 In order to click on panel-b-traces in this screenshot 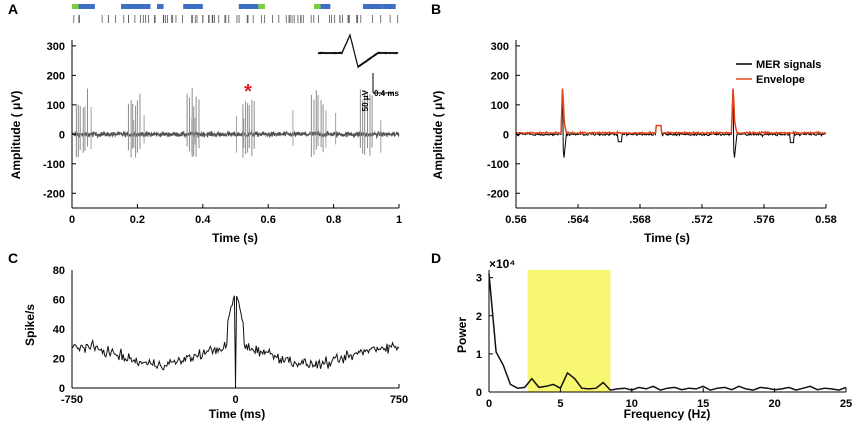, I will do `click(671, 123)`.